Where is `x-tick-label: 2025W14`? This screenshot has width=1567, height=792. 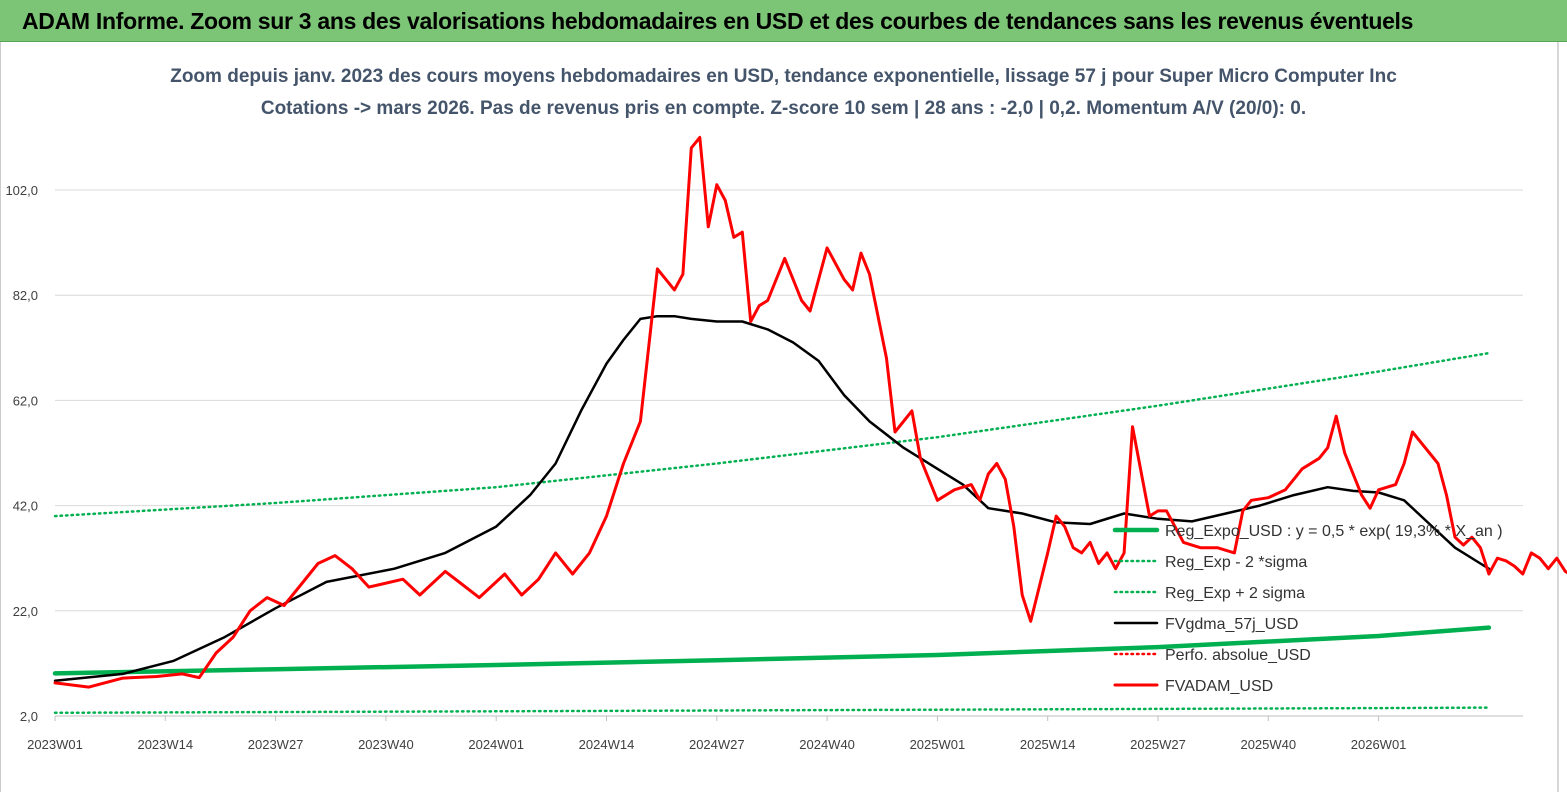 x-tick-label: 2025W14 is located at coordinates (1048, 744).